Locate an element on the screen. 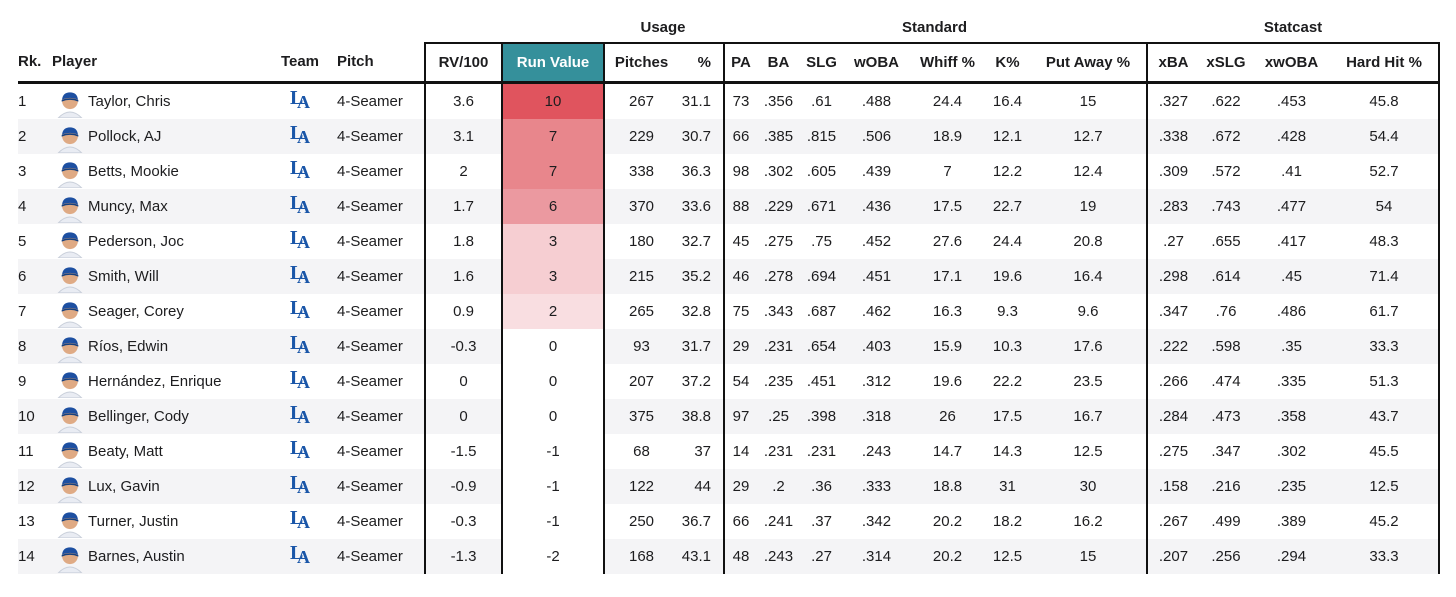  col-header-pitch: Pitch is located at coordinates (377, 63).